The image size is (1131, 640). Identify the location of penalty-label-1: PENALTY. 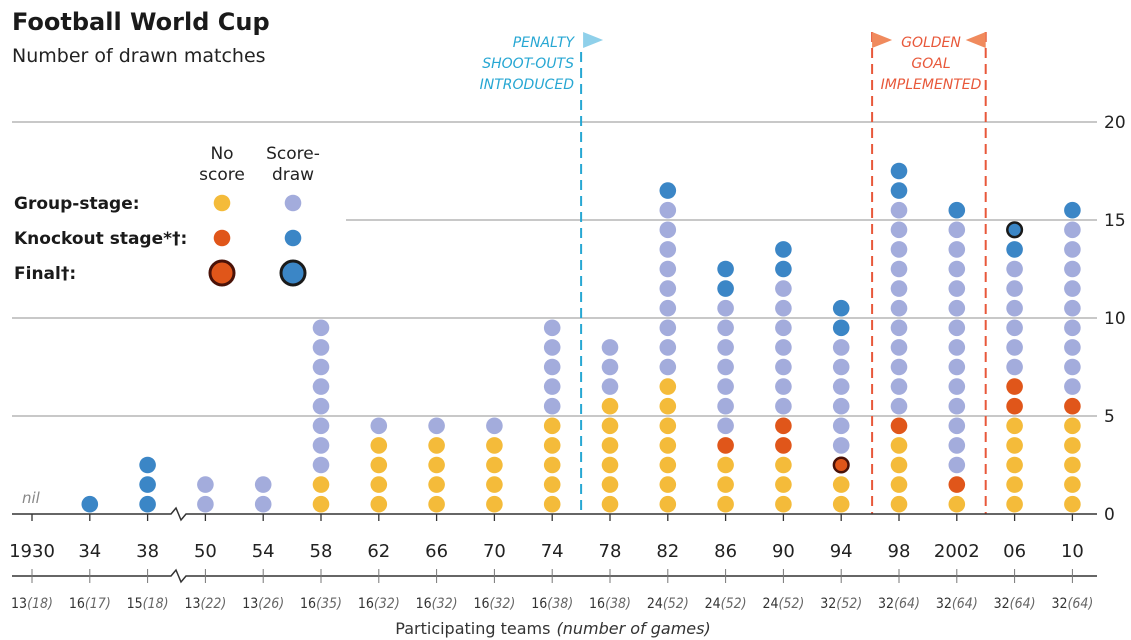
(544, 43).